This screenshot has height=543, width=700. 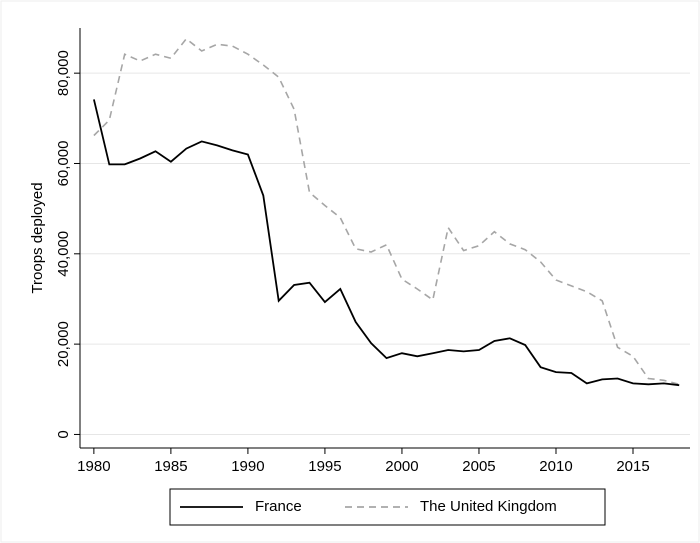 What do you see at coordinates (247, 466) in the screenshot?
I see `x-tick-label: 1990` at bounding box center [247, 466].